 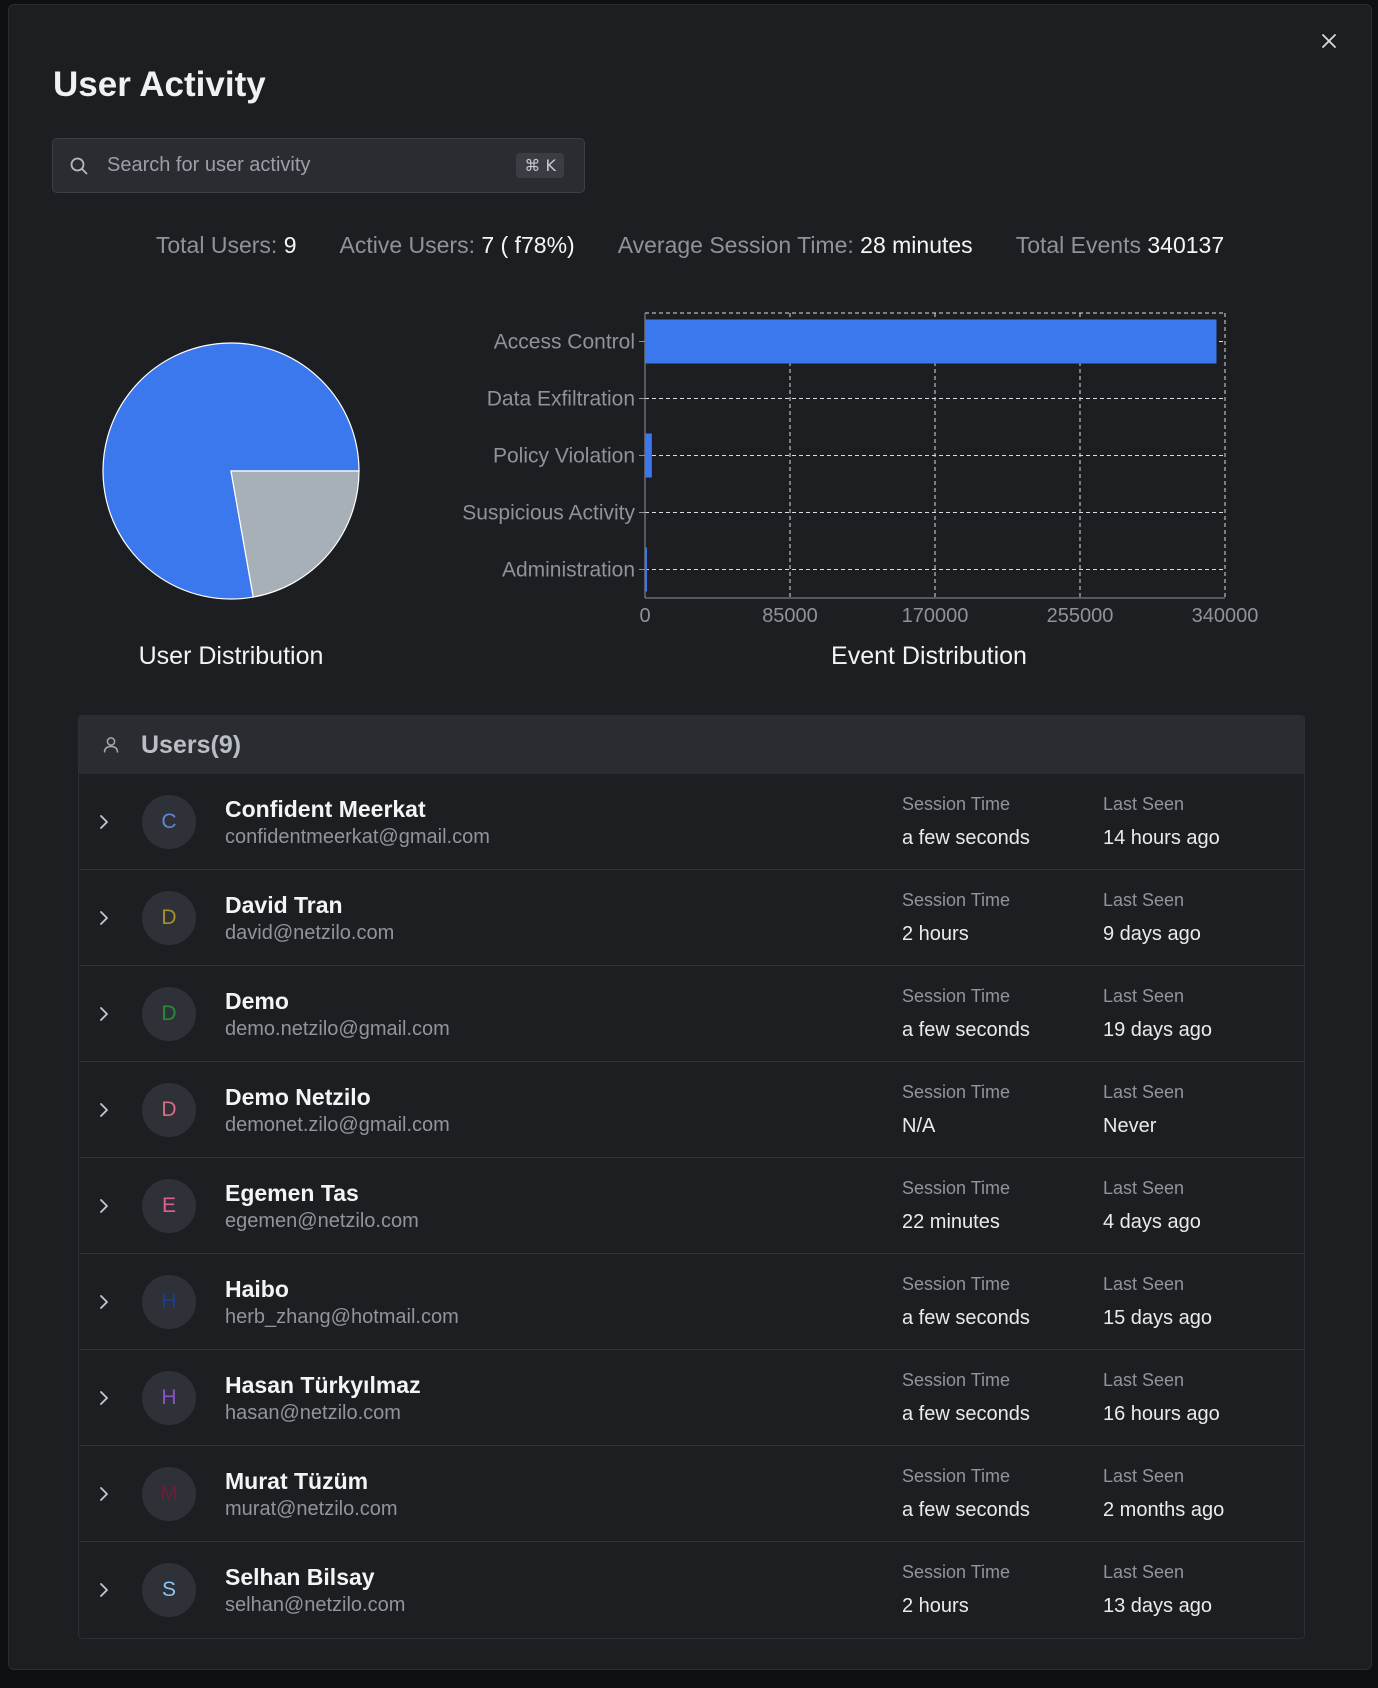 What do you see at coordinates (298, 1097) in the screenshot?
I see `user-name: Demo Netzilo` at bounding box center [298, 1097].